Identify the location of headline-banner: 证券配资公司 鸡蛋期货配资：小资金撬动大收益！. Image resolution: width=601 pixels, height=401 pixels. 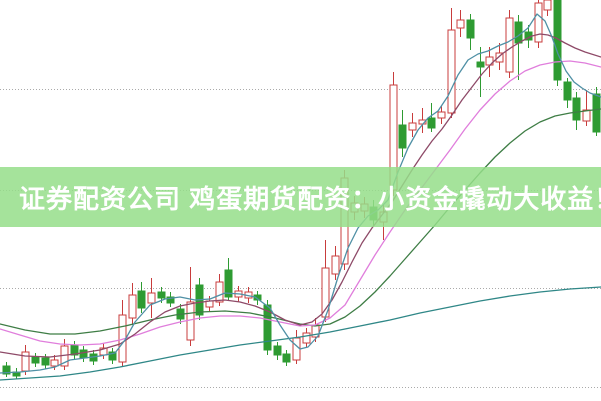
(300, 197).